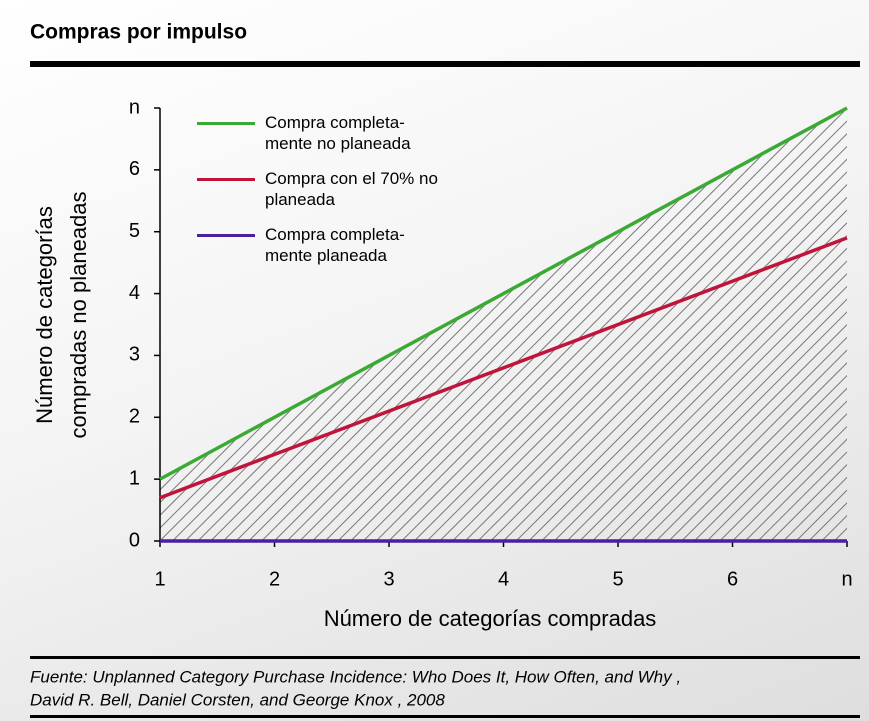 The image size is (869, 721). What do you see at coordinates (134, 540) in the screenshot?
I see `y-tick-label: 0` at bounding box center [134, 540].